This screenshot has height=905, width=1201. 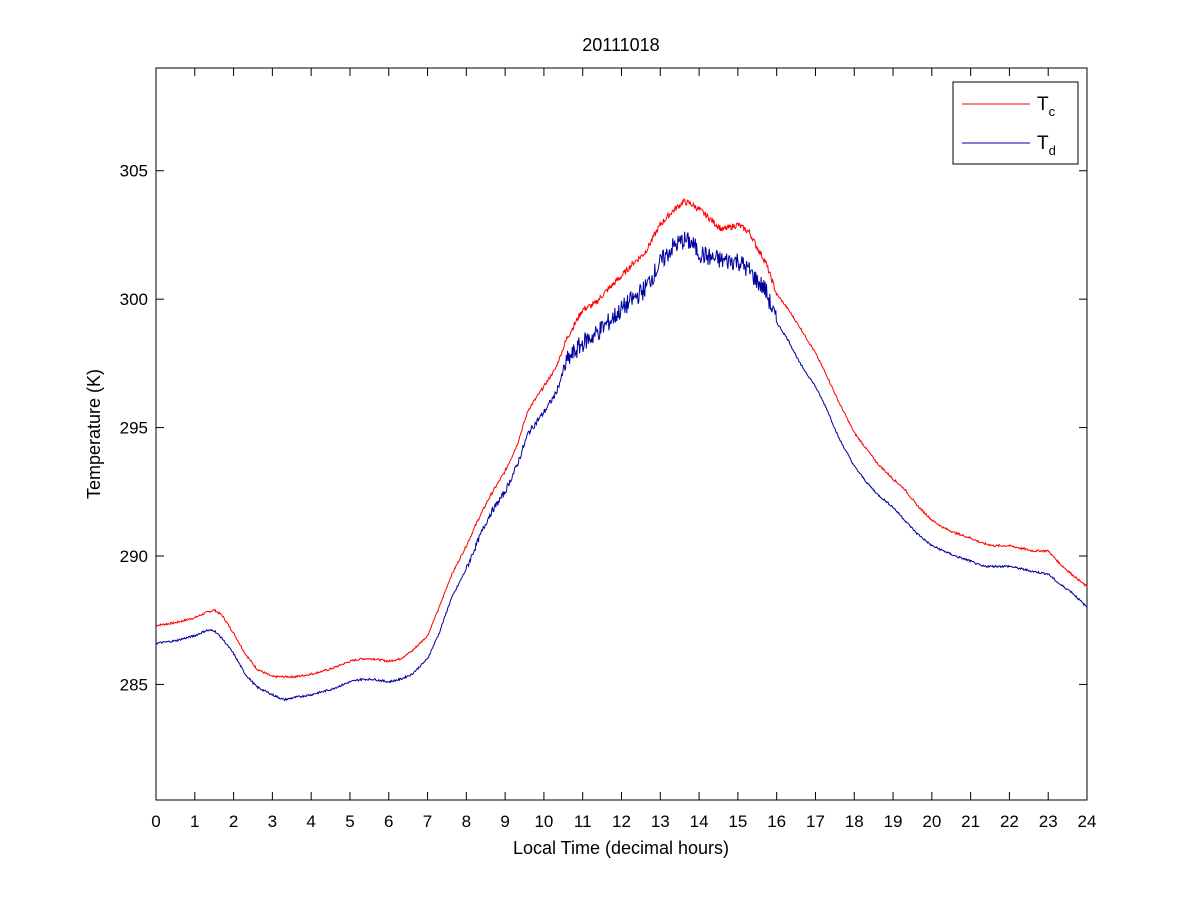 What do you see at coordinates (427, 821) in the screenshot?
I see `x-tick-label: 7` at bounding box center [427, 821].